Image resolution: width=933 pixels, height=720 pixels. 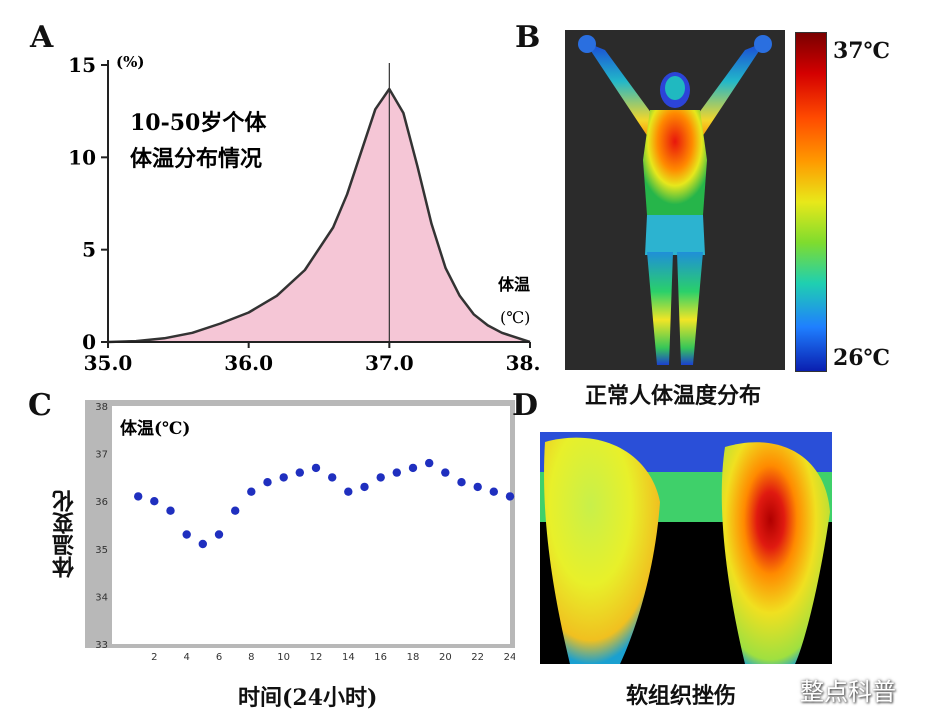 What do you see at coordinates (219, 657) in the screenshot?
I see `x-tick-label: 6` at bounding box center [219, 657].